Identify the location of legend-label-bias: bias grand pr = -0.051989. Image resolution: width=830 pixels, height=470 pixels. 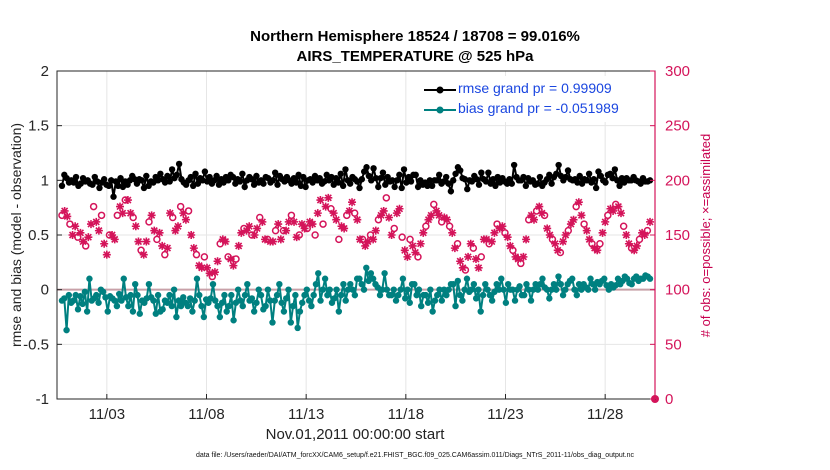
(538, 108).